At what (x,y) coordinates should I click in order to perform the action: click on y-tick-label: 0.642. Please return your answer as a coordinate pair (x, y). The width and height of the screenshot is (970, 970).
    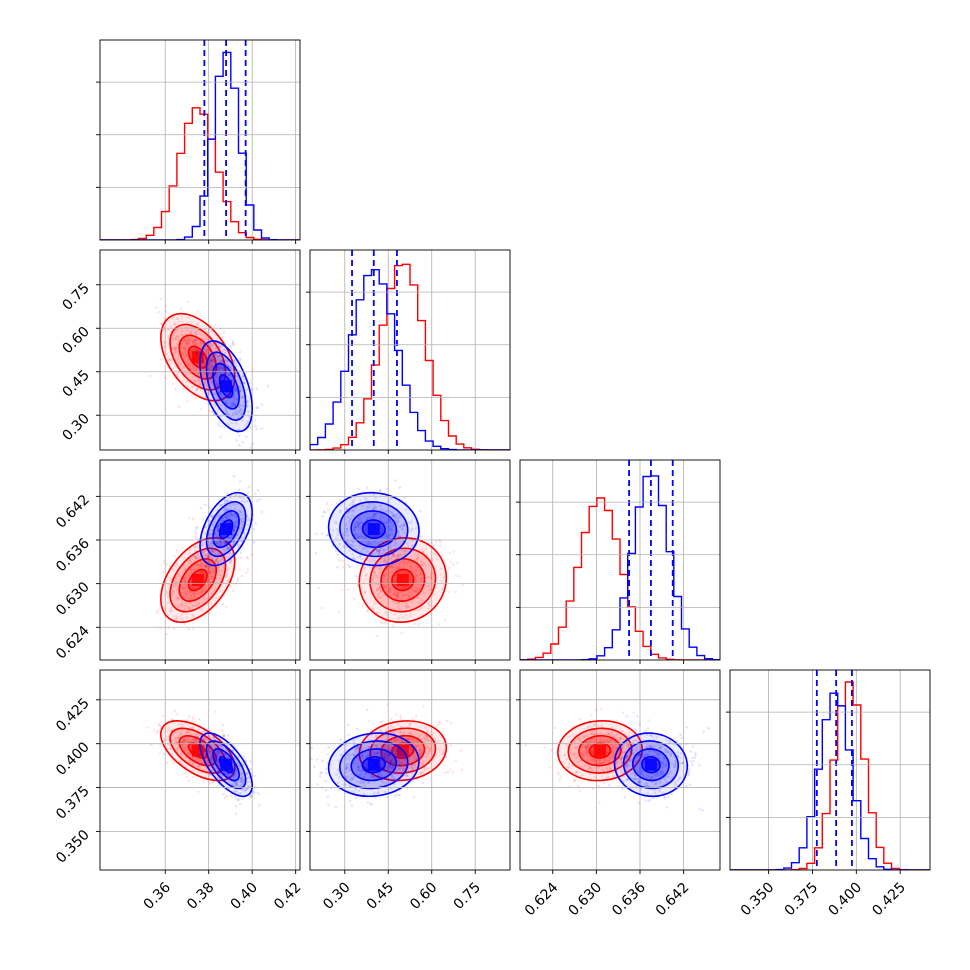
    Looking at the image, I should click on (73, 512).